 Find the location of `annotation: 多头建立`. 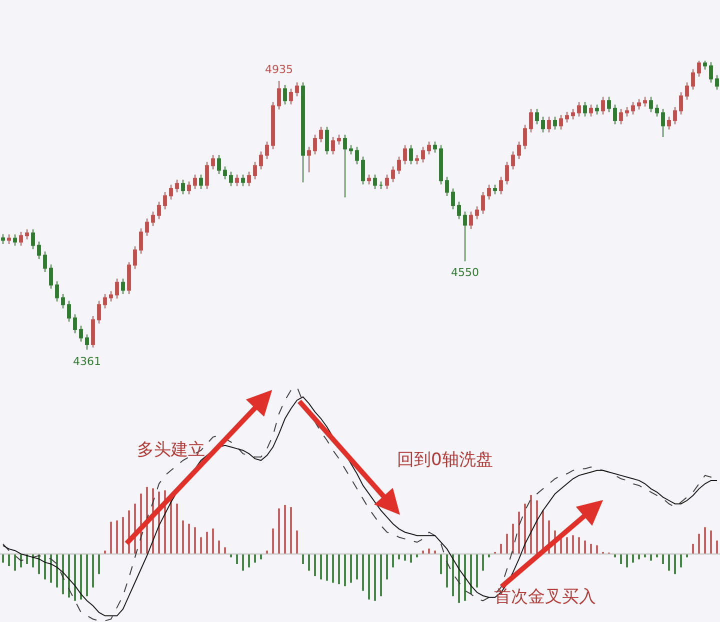

annotation: 多头建立 is located at coordinates (171, 450).